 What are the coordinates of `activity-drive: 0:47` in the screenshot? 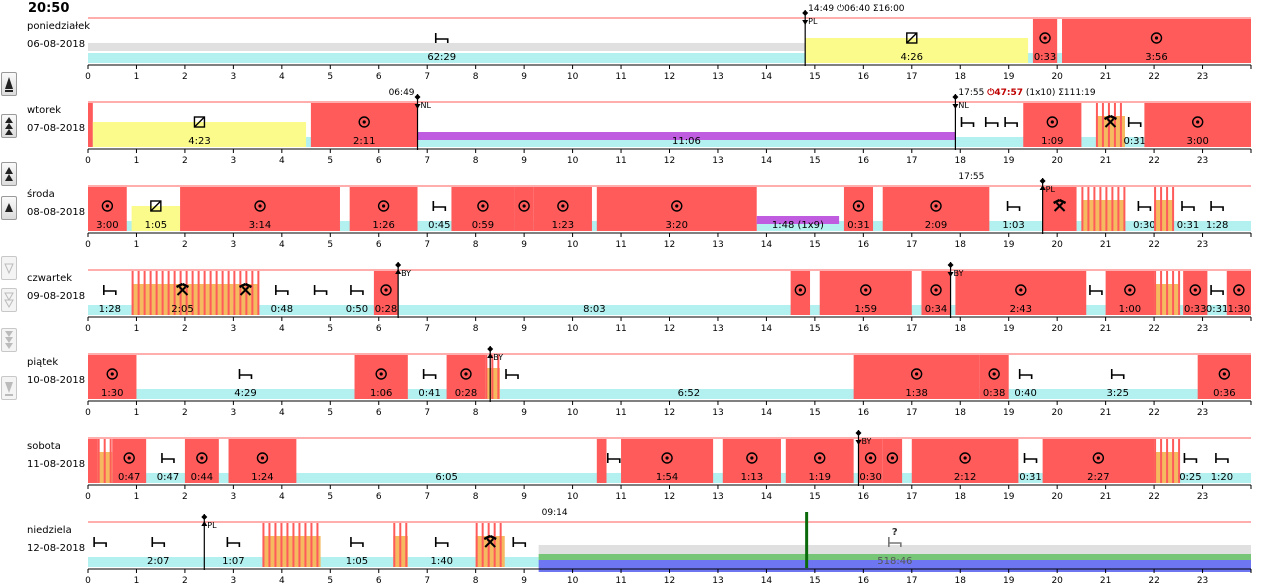 It's located at (129, 461).